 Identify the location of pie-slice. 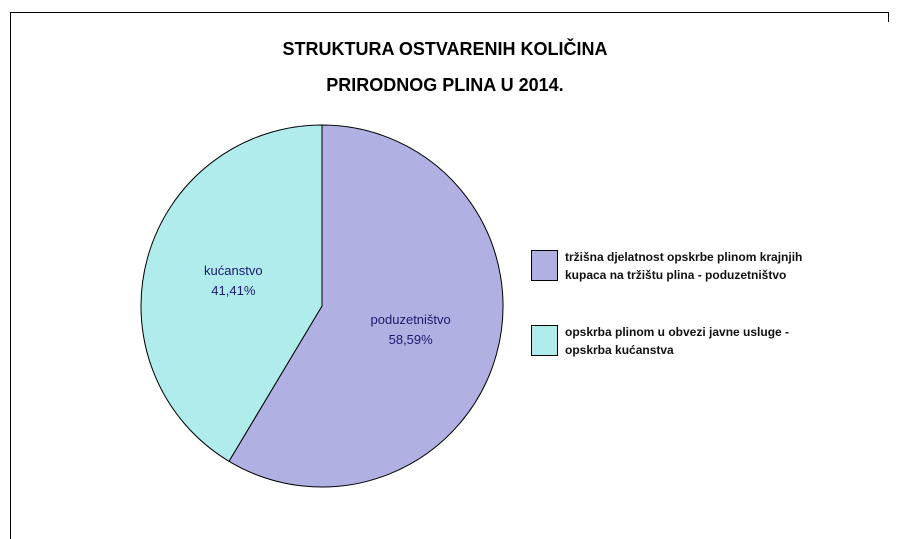
(231, 293).